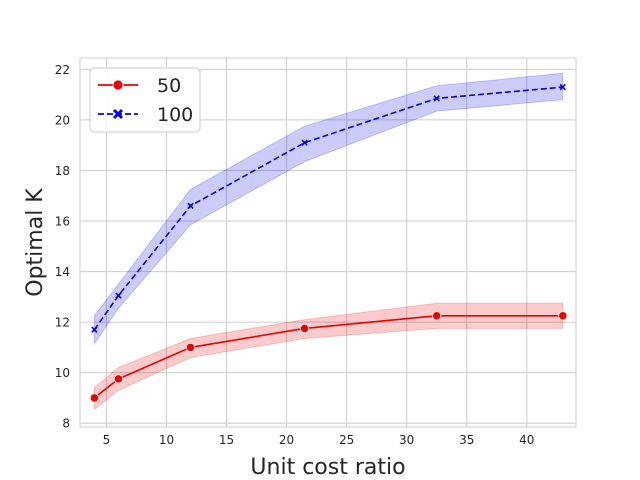  I want to click on x-tick-label: 30, so click(406, 440).